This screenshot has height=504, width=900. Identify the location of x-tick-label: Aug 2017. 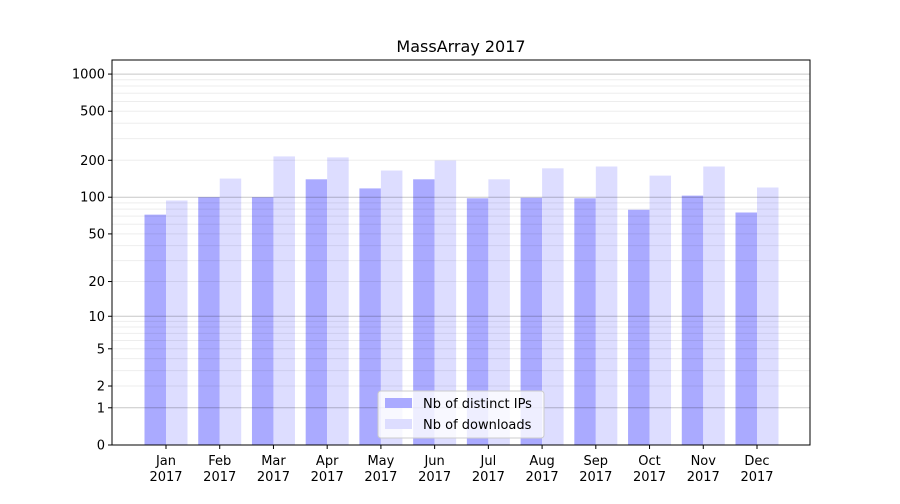
(542, 469).